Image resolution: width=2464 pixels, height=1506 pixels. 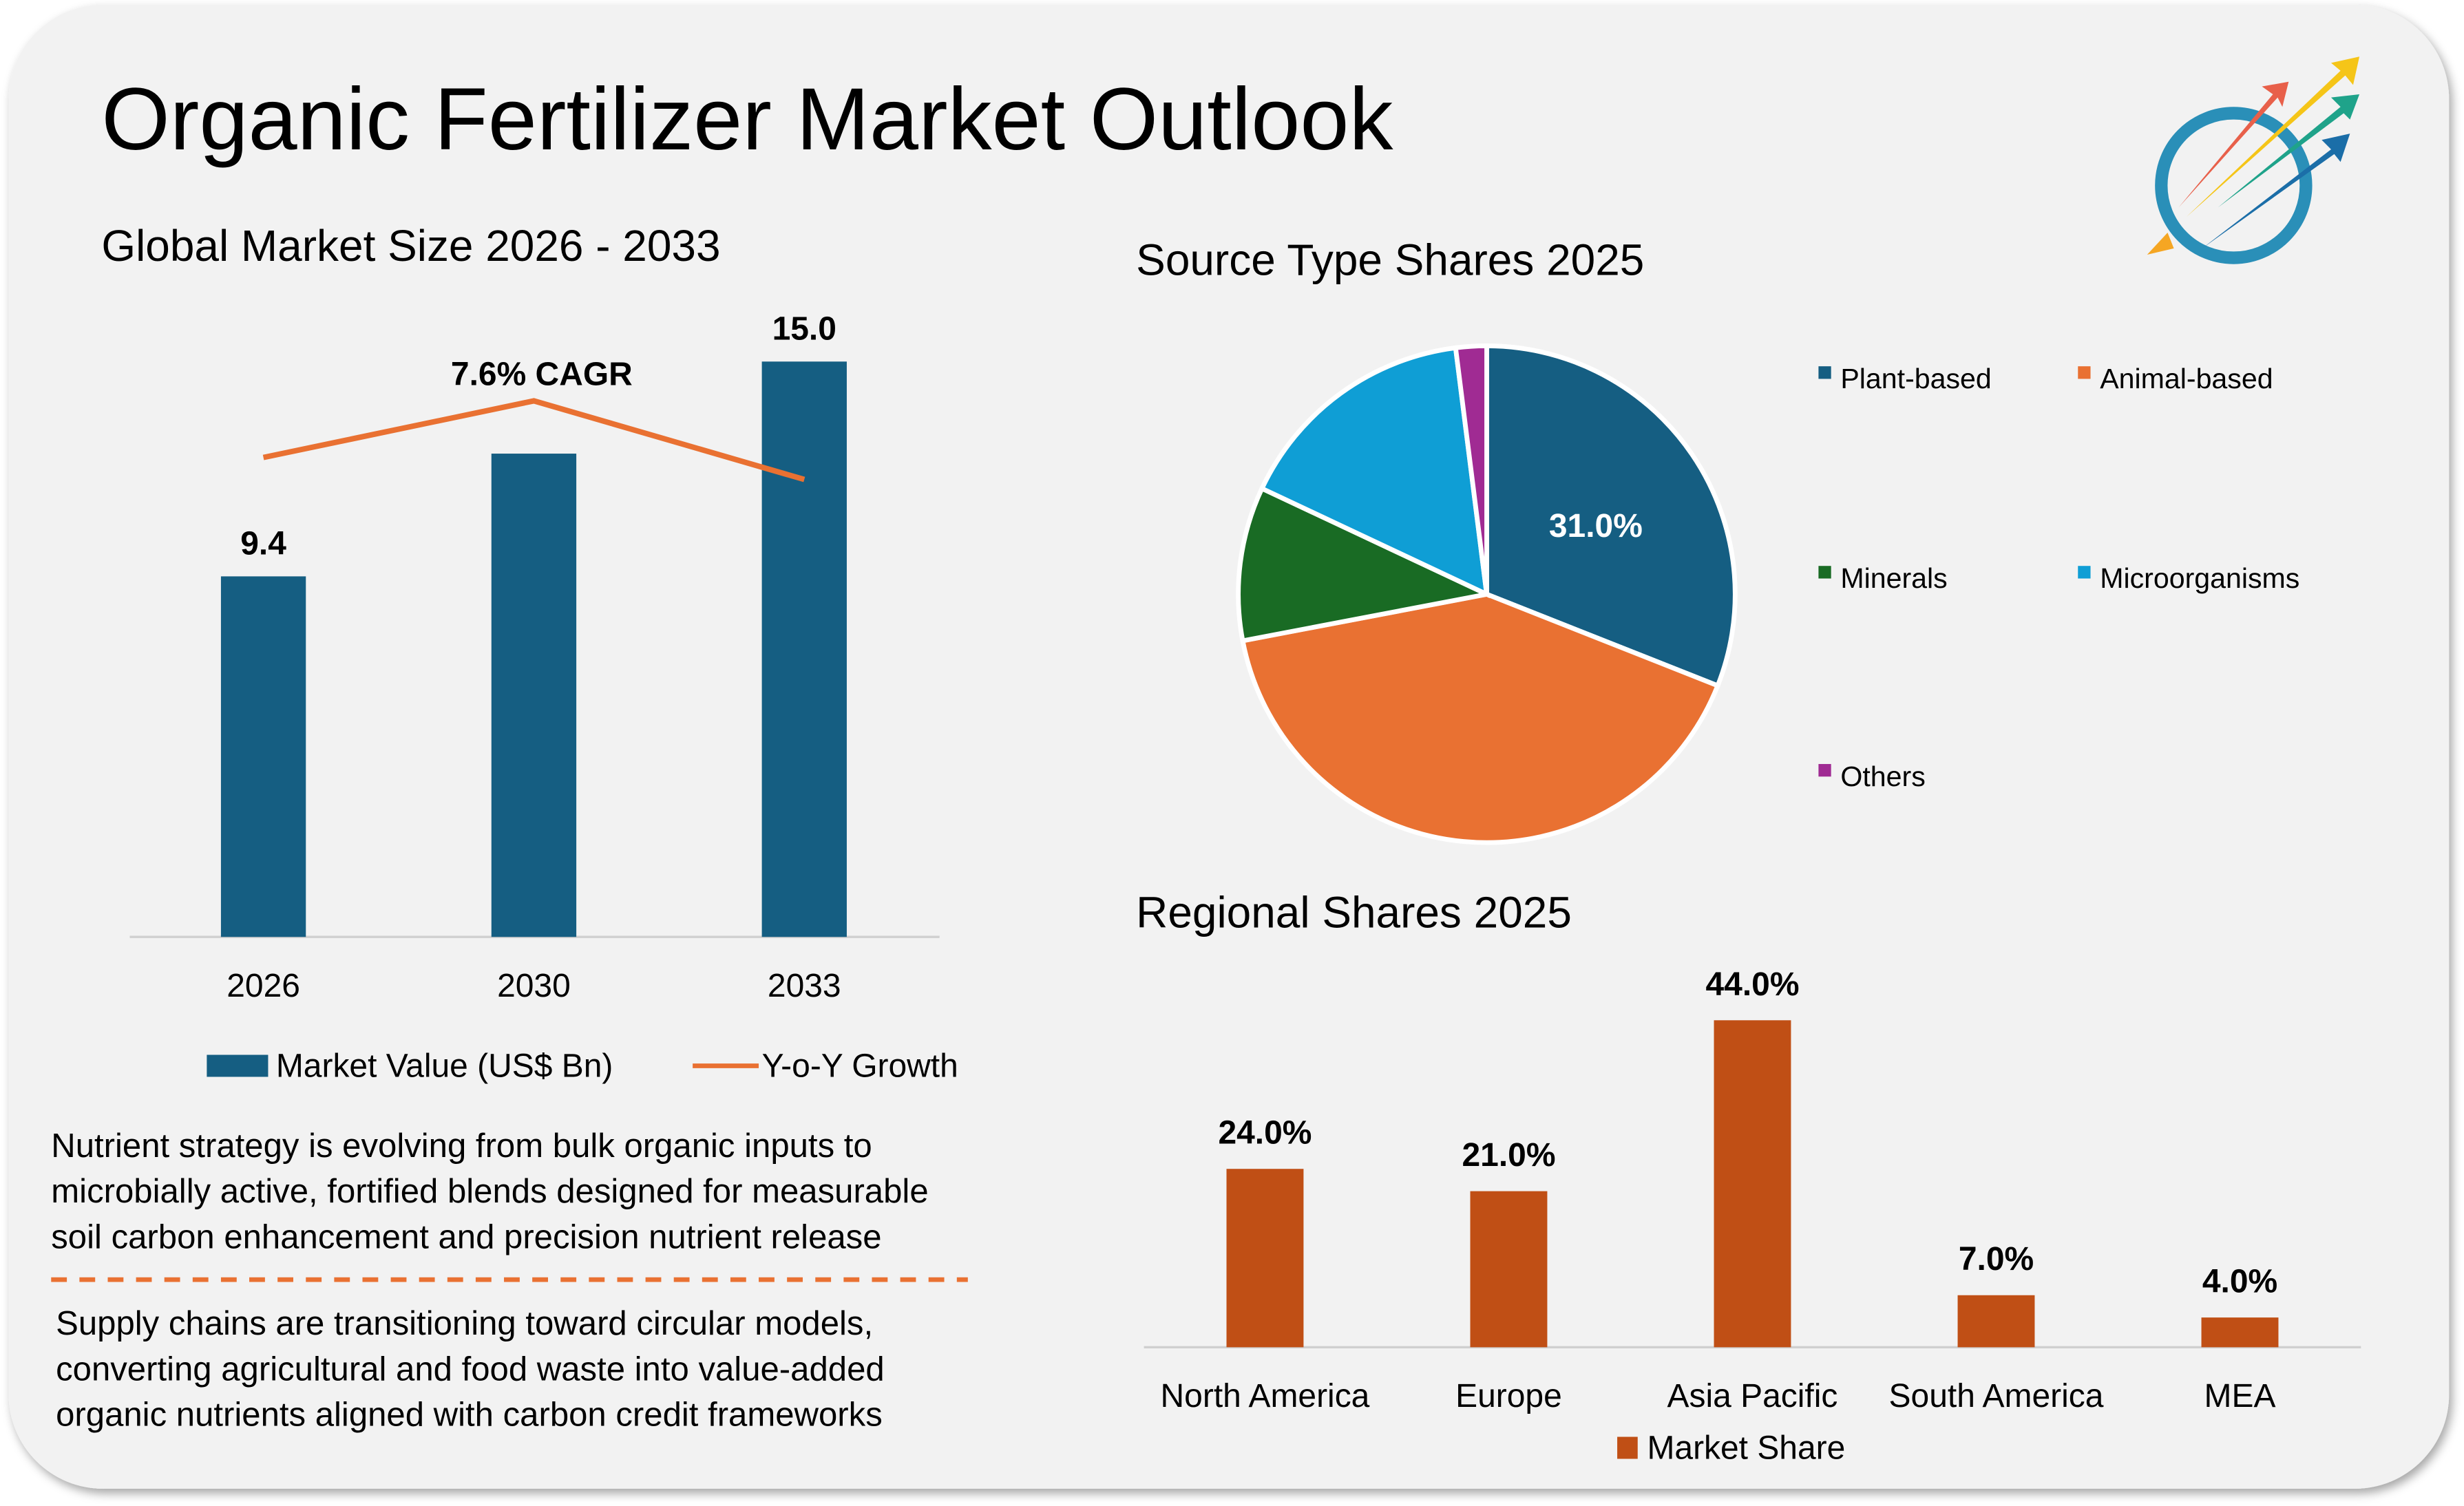 I want to click on bar-north-america, so click(x=1265, y=1258).